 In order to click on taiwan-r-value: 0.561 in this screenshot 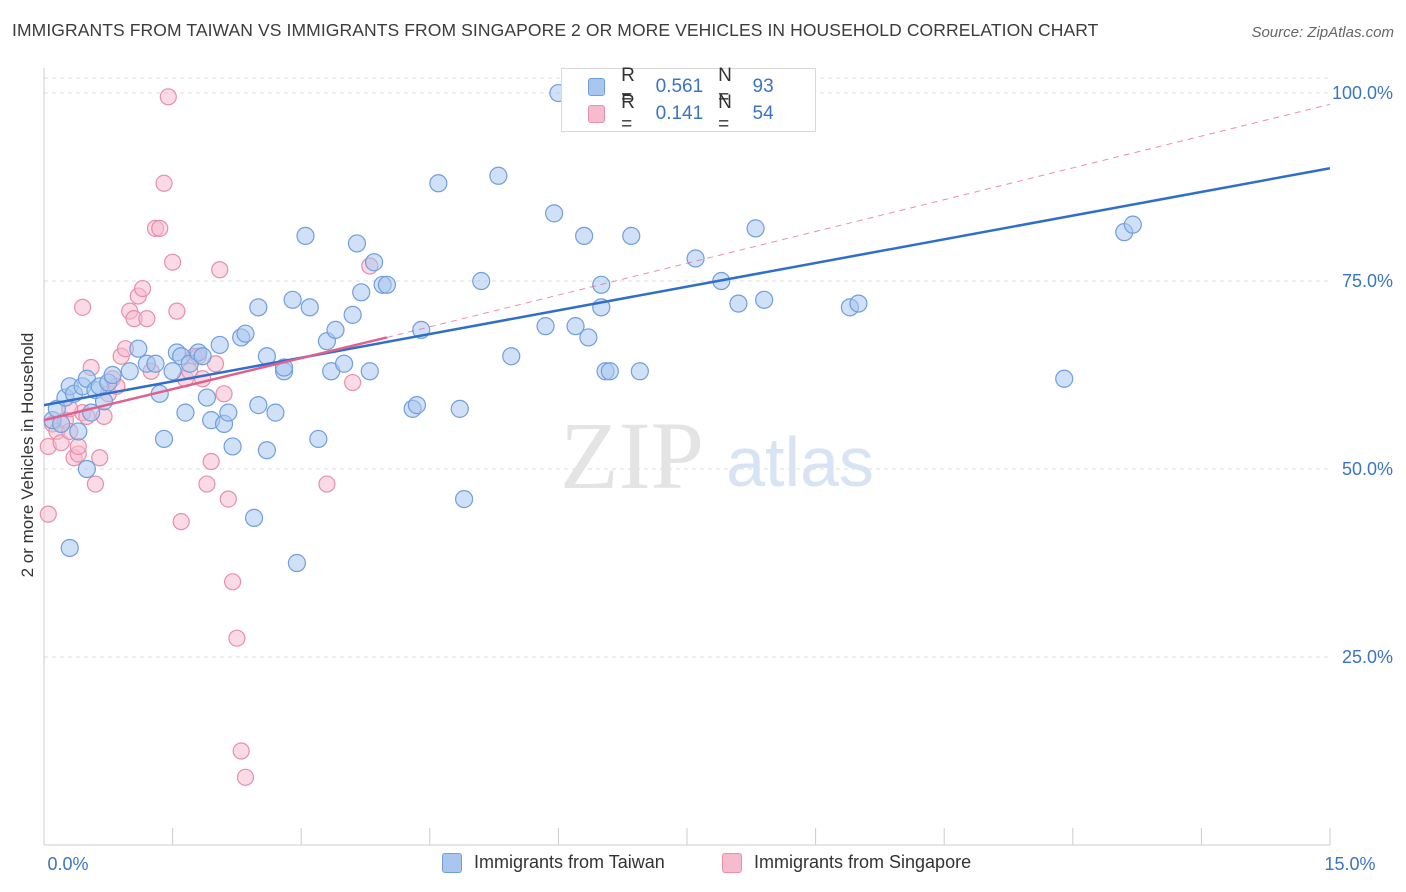, I will do `click(679, 86)`.